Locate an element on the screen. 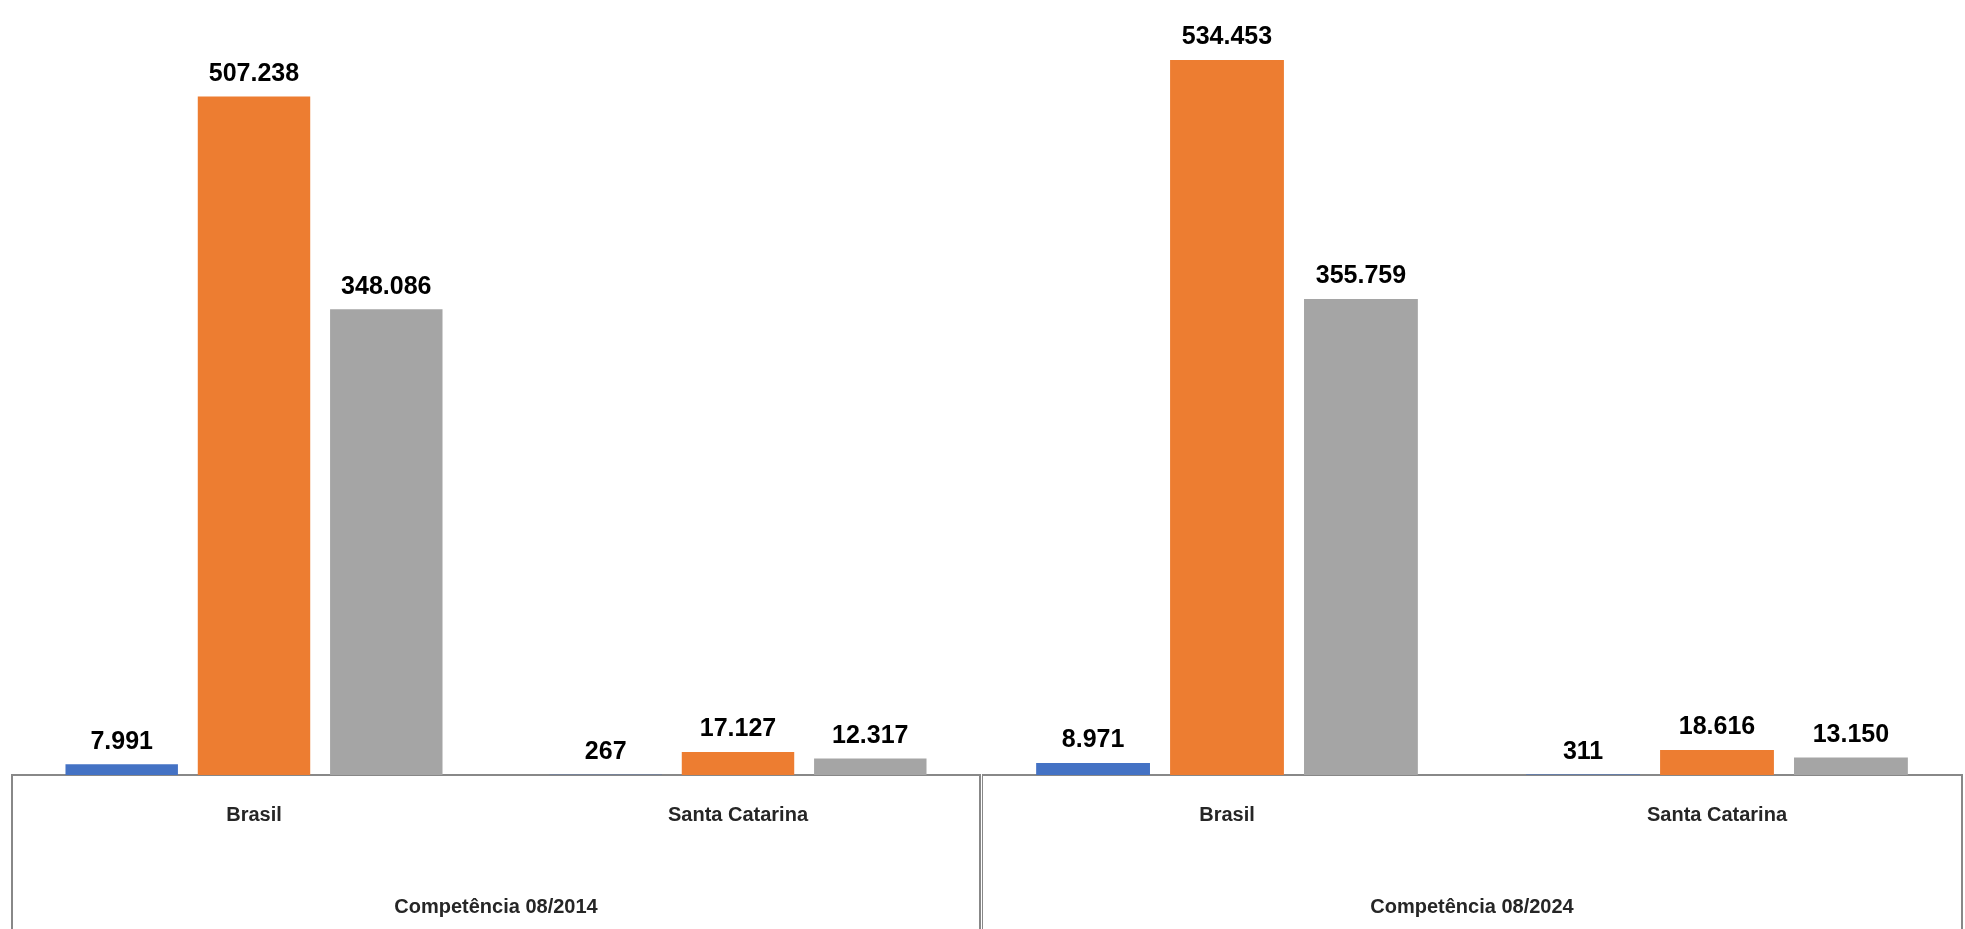 The image size is (1965, 929). data-label: 12.317 is located at coordinates (870, 733).